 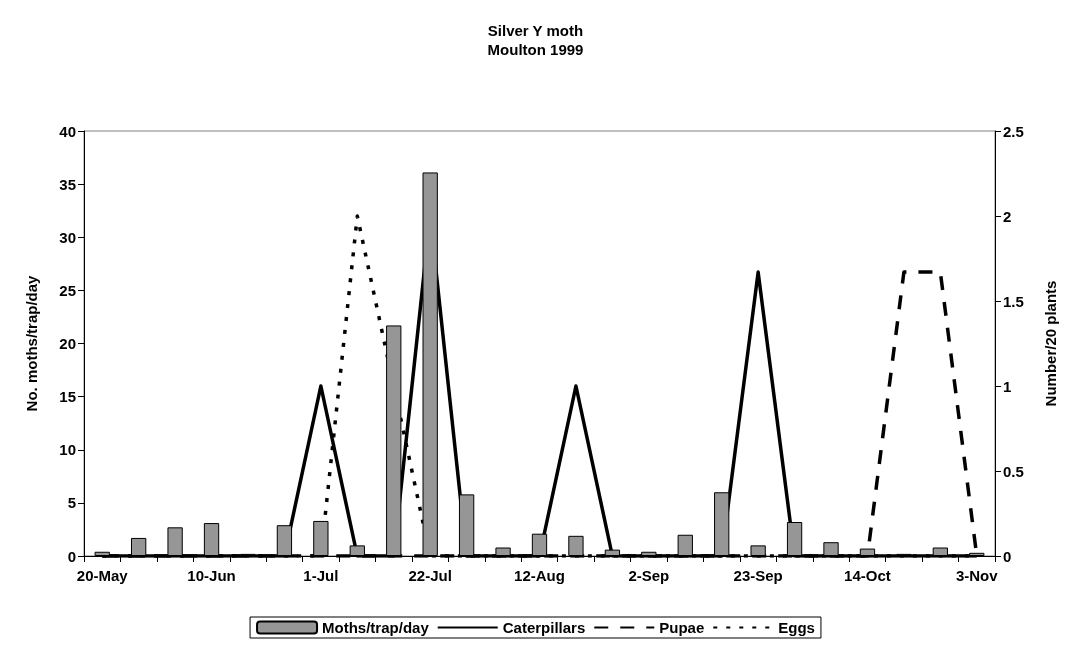 What do you see at coordinates (758, 575) in the screenshot?
I see `x-tick-label: 23-Sep` at bounding box center [758, 575].